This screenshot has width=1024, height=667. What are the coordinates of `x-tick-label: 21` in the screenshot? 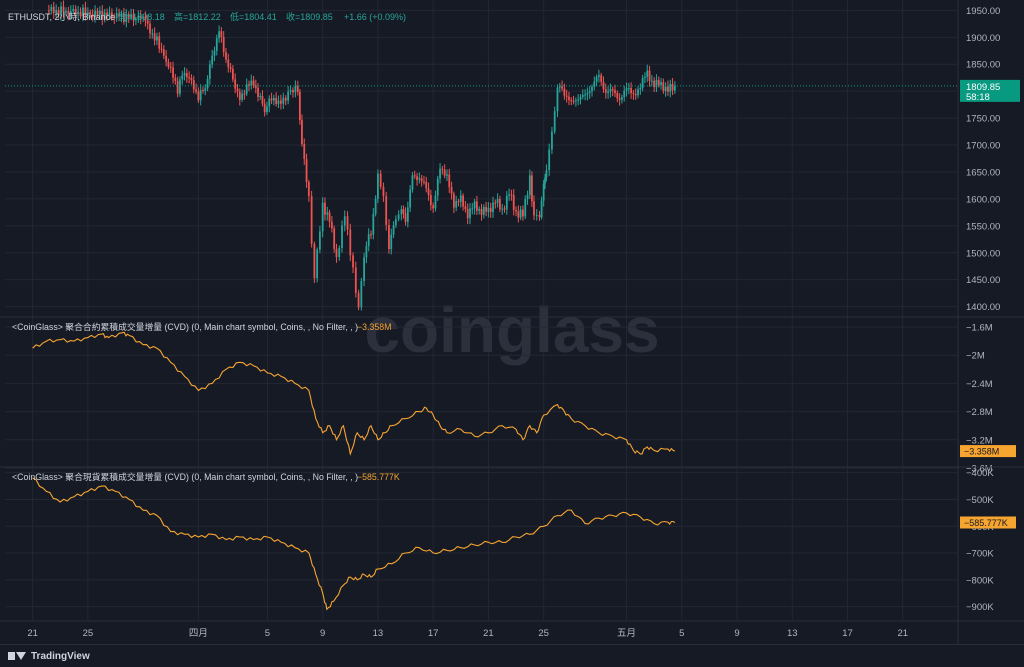 It's located at (488, 633).